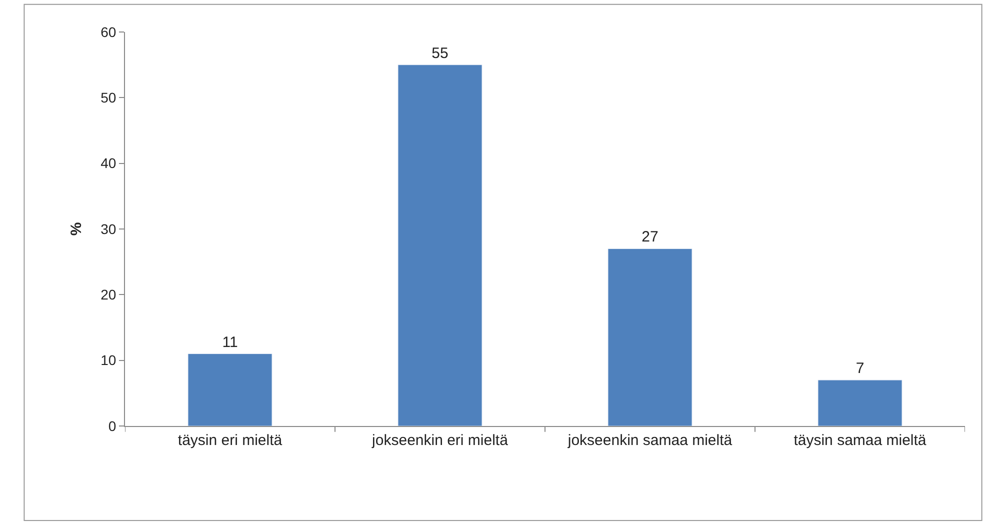 The height and width of the screenshot is (522, 989). Describe the element at coordinates (230, 440) in the screenshot. I see `x-tick-label: täysin eri mieltä` at that location.